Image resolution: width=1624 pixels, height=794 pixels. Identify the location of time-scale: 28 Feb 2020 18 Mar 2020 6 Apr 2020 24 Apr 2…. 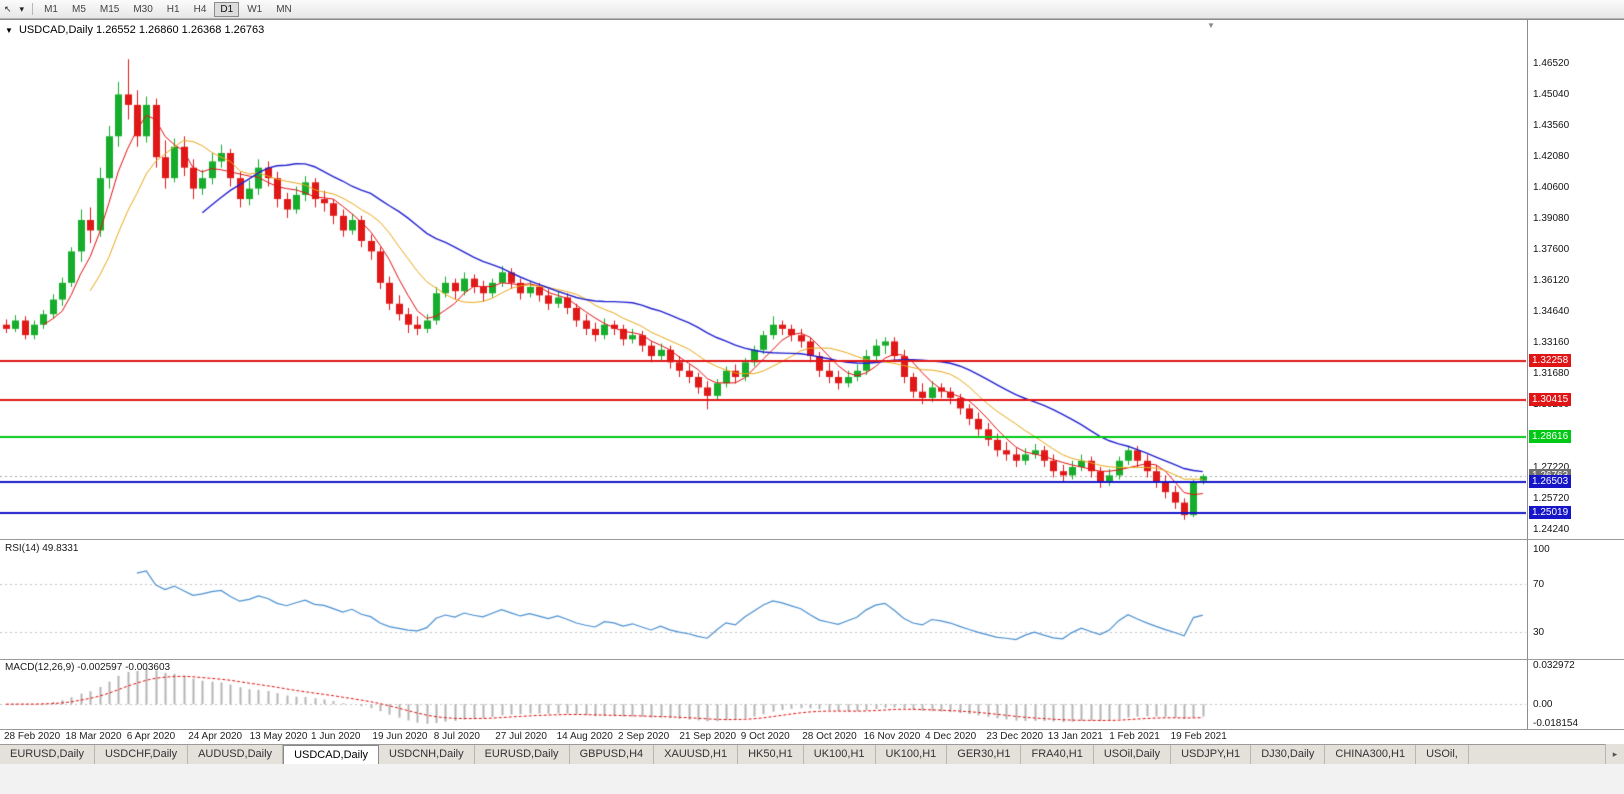
(763, 737).